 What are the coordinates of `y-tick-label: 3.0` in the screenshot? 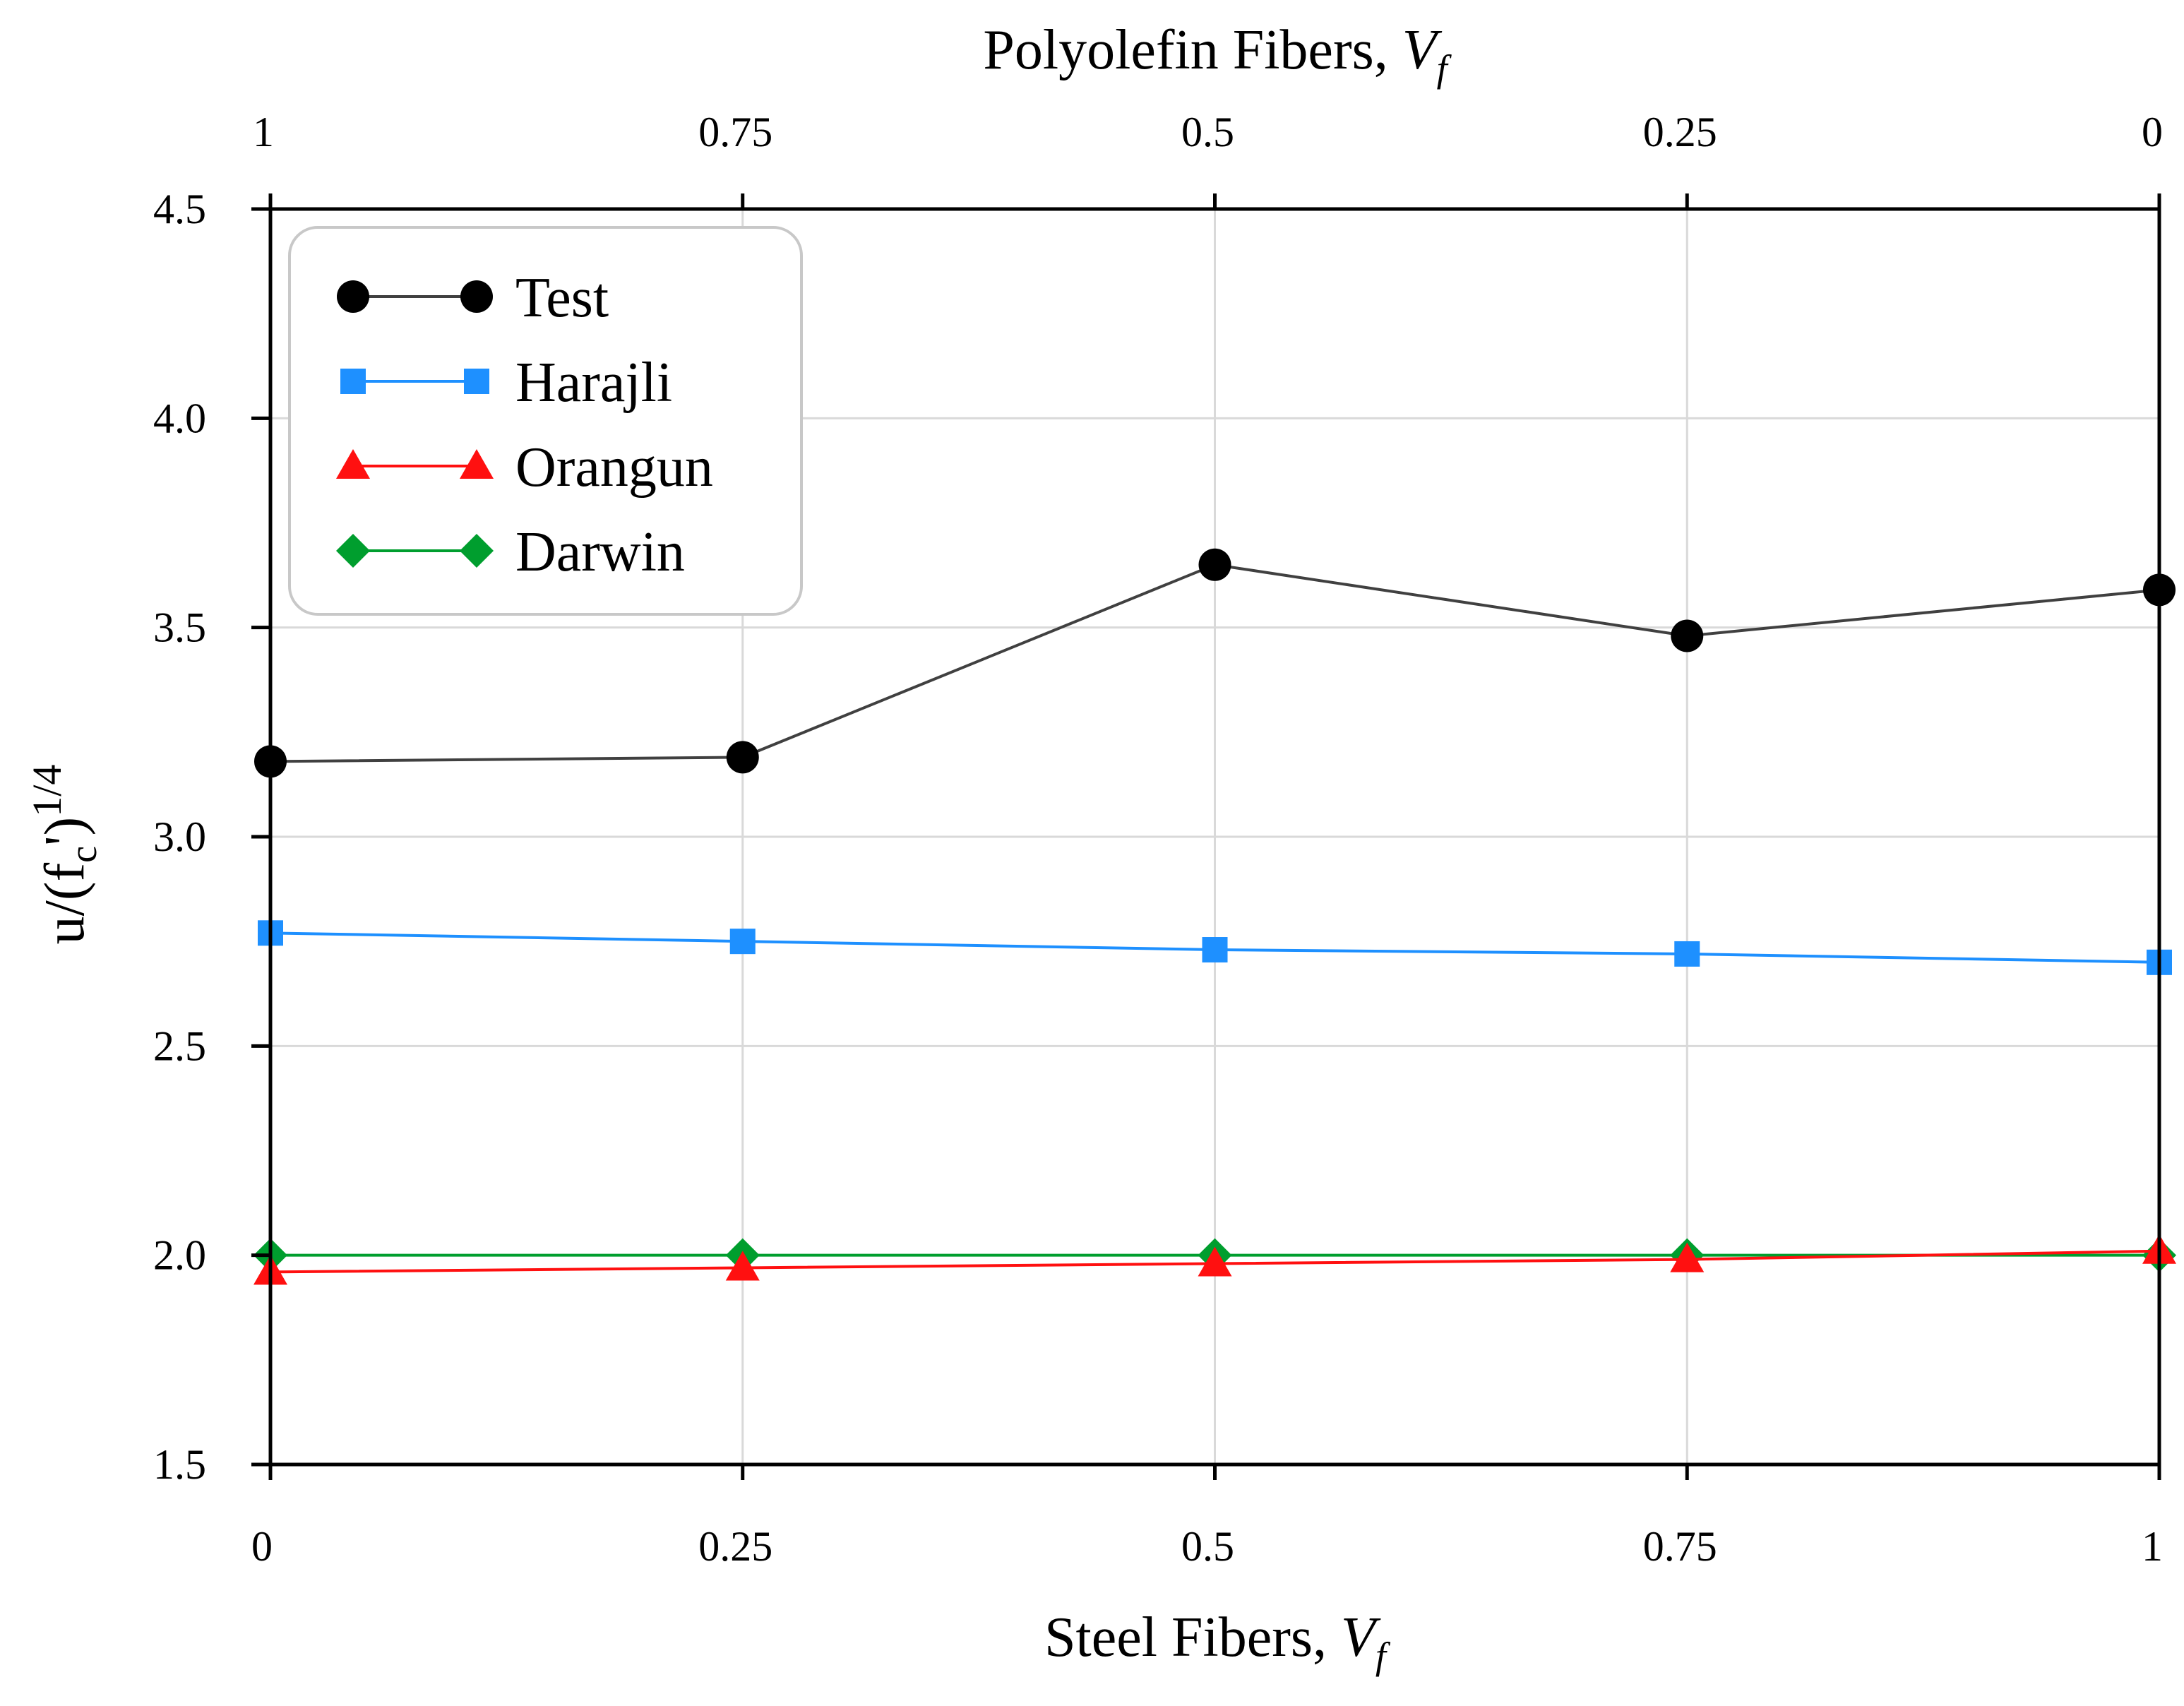 It's located at (179, 836).